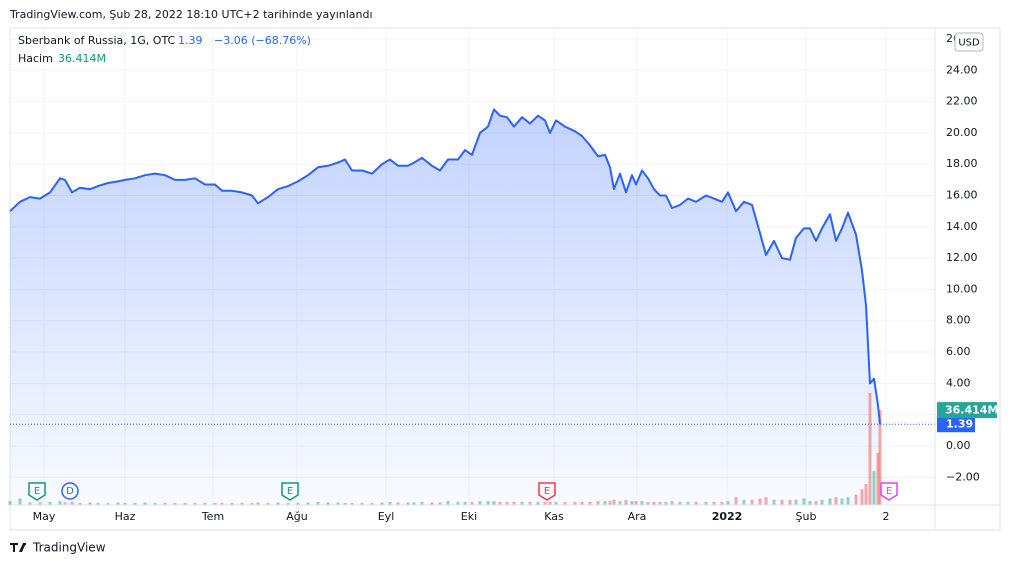 Image resolution: width=1012 pixels, height=566 pixels. I want to click on x-tick-label: Ağu, so click(296, 516).